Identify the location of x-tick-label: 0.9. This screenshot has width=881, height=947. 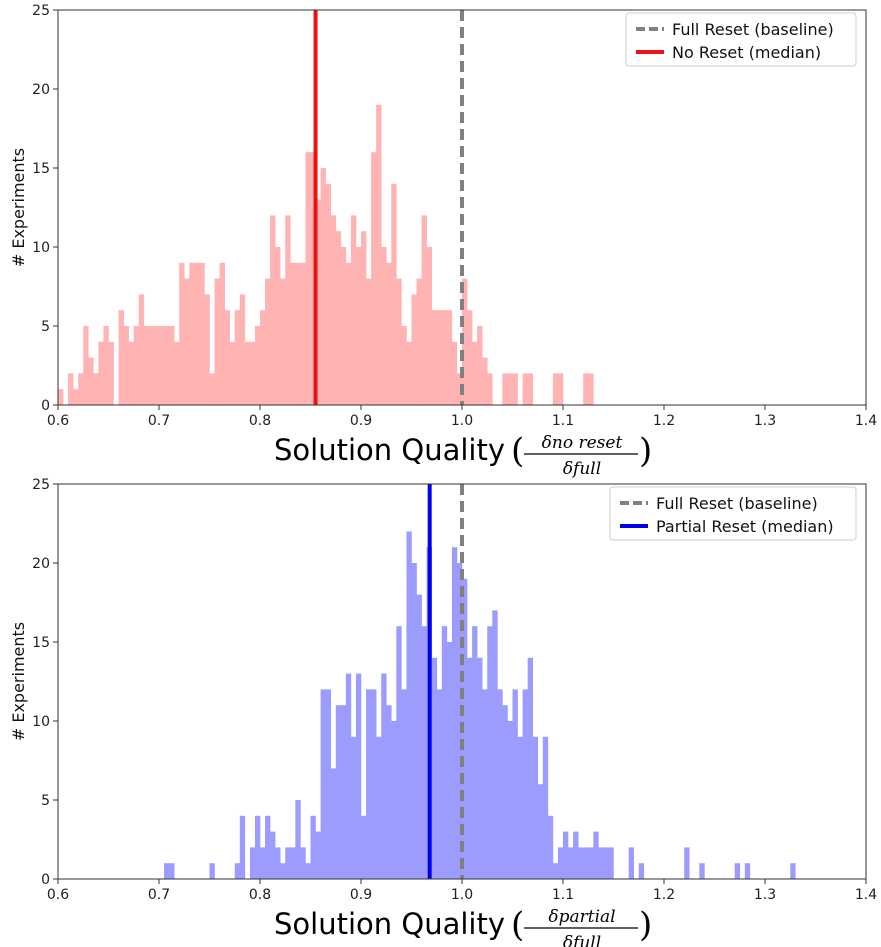
(361, 895).